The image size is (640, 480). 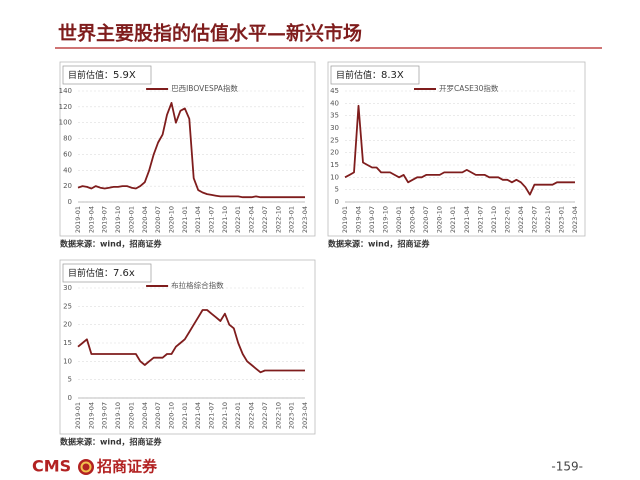 What do you see at coordinates (51, 466) in the screenshot?
I see `logo-text: CMS` at bounding box center [51, 466].